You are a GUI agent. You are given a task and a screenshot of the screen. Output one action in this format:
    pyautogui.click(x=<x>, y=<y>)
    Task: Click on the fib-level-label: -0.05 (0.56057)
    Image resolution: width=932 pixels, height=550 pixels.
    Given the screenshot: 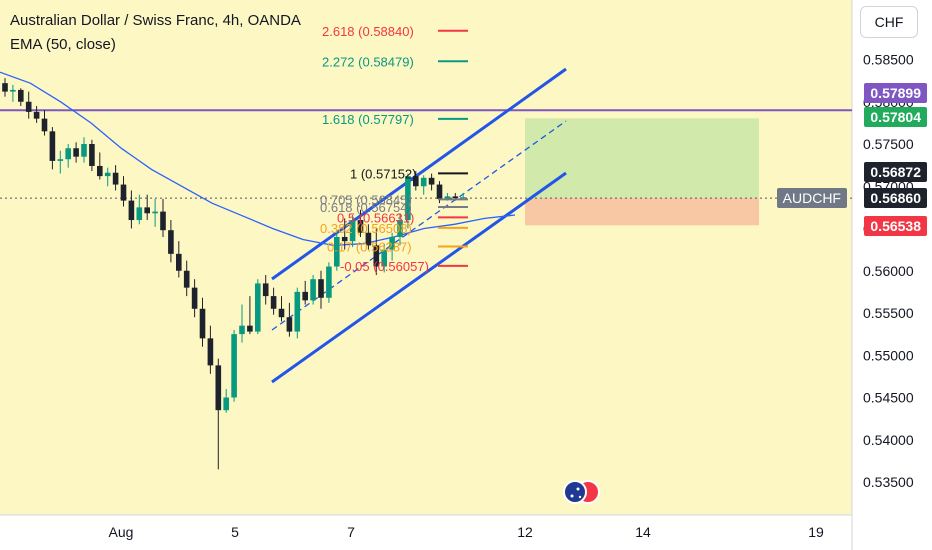 What is the action you would take?
    pyautogui.click(x=384, y=266)
    